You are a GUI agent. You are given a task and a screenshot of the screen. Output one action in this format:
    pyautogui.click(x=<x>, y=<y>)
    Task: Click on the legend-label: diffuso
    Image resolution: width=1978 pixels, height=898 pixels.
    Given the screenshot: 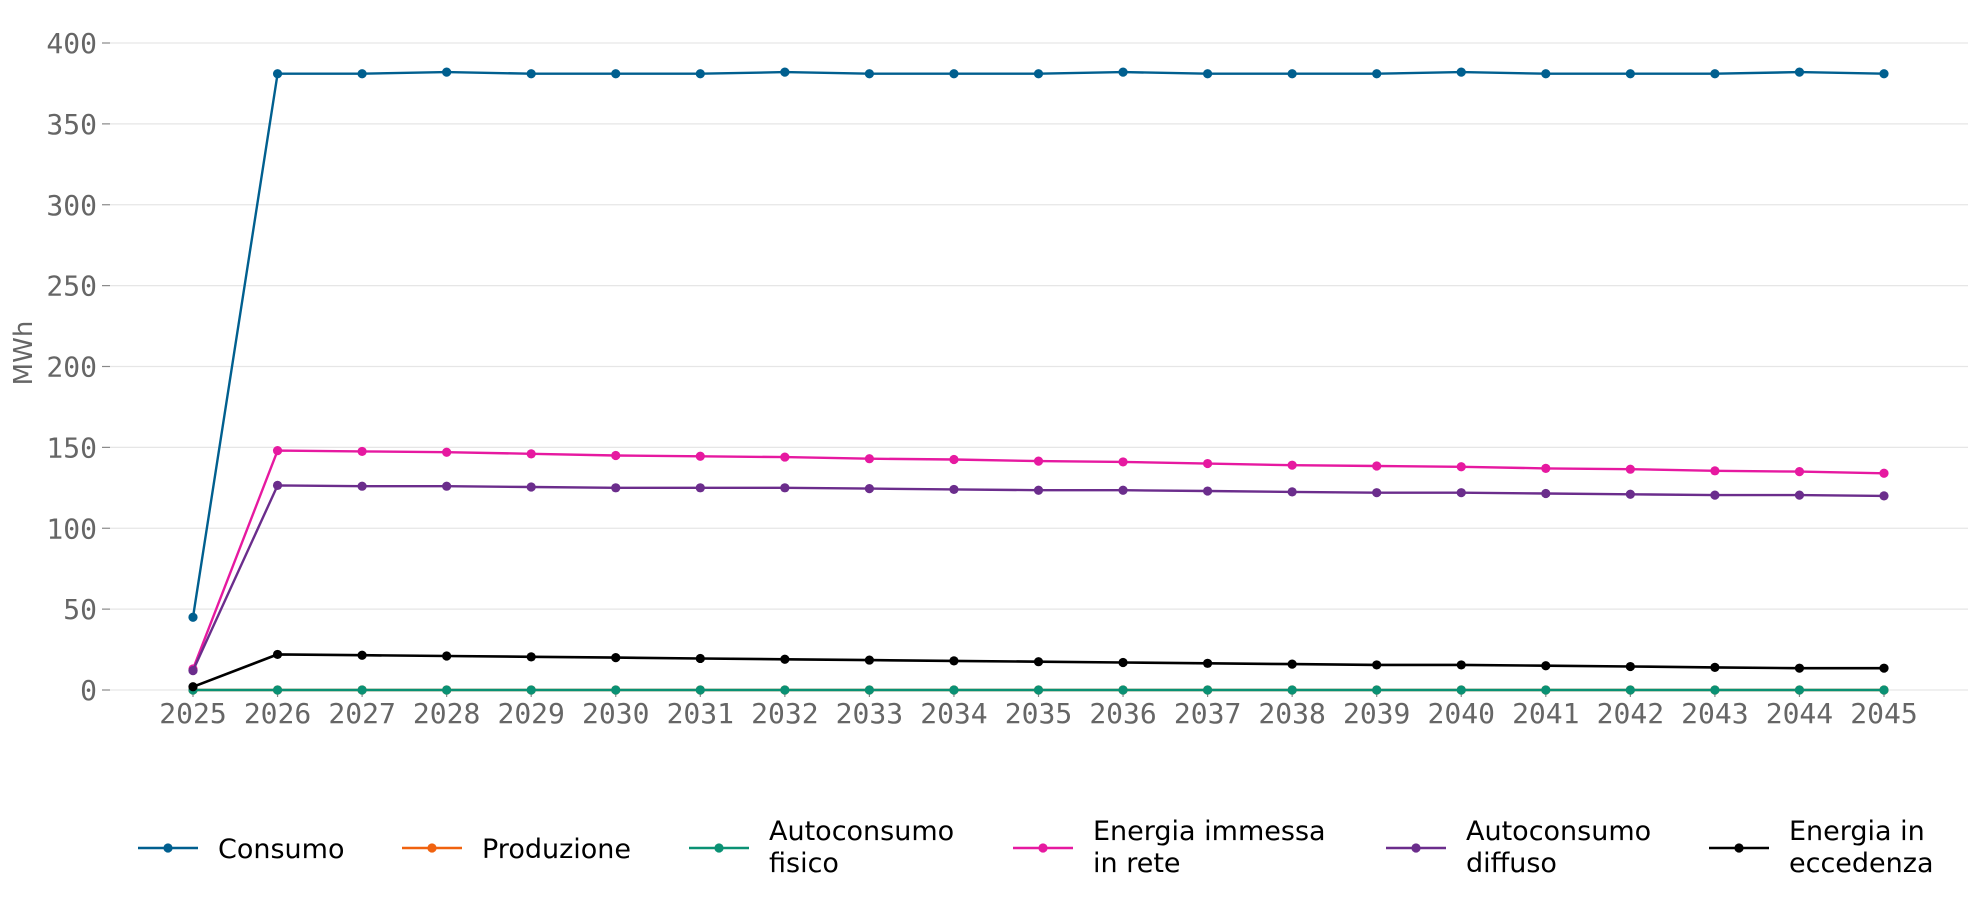 What is the action you would take?
    pyautogui.click(x=1511, y=863)
    